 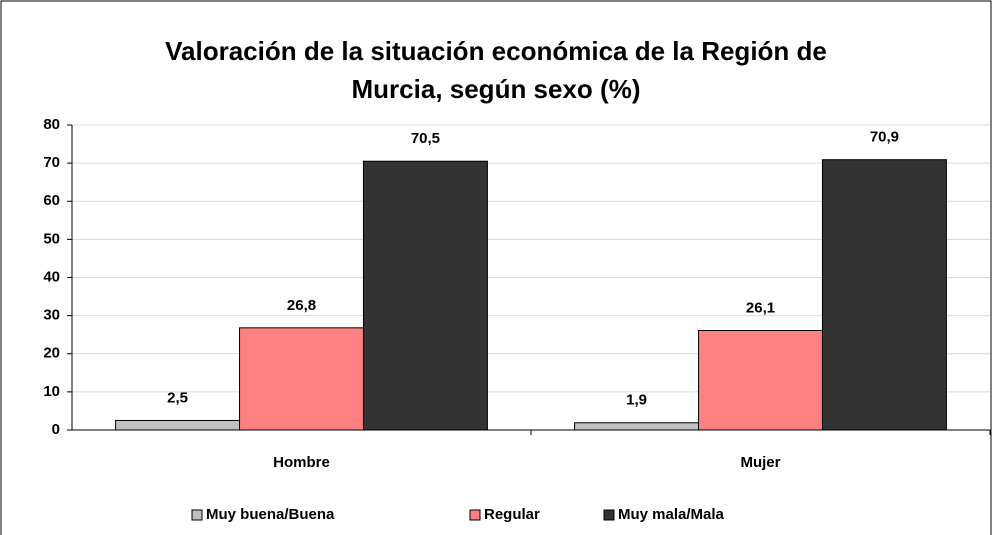 I want to click on y-tick-label: 70, so click(x=51, y=162).